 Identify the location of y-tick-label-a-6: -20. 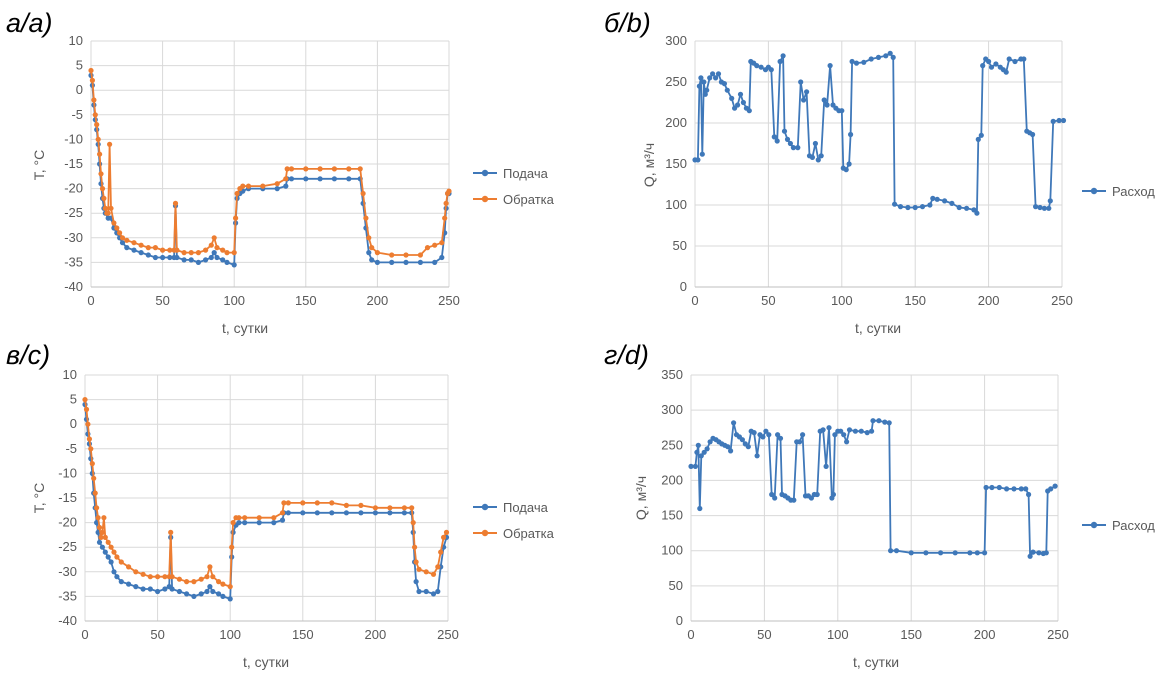
(73, 188).